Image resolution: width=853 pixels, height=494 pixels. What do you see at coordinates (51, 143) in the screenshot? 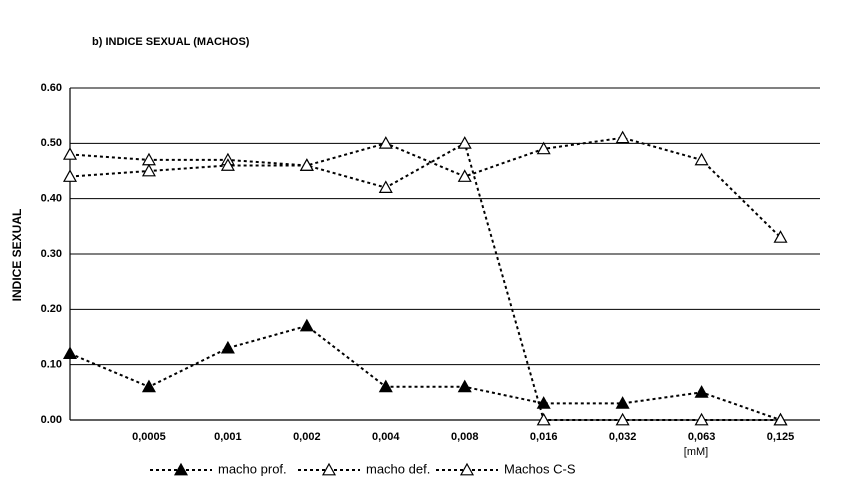
I see `y-tick-label: 0.50` at bounding box center [51, 143].